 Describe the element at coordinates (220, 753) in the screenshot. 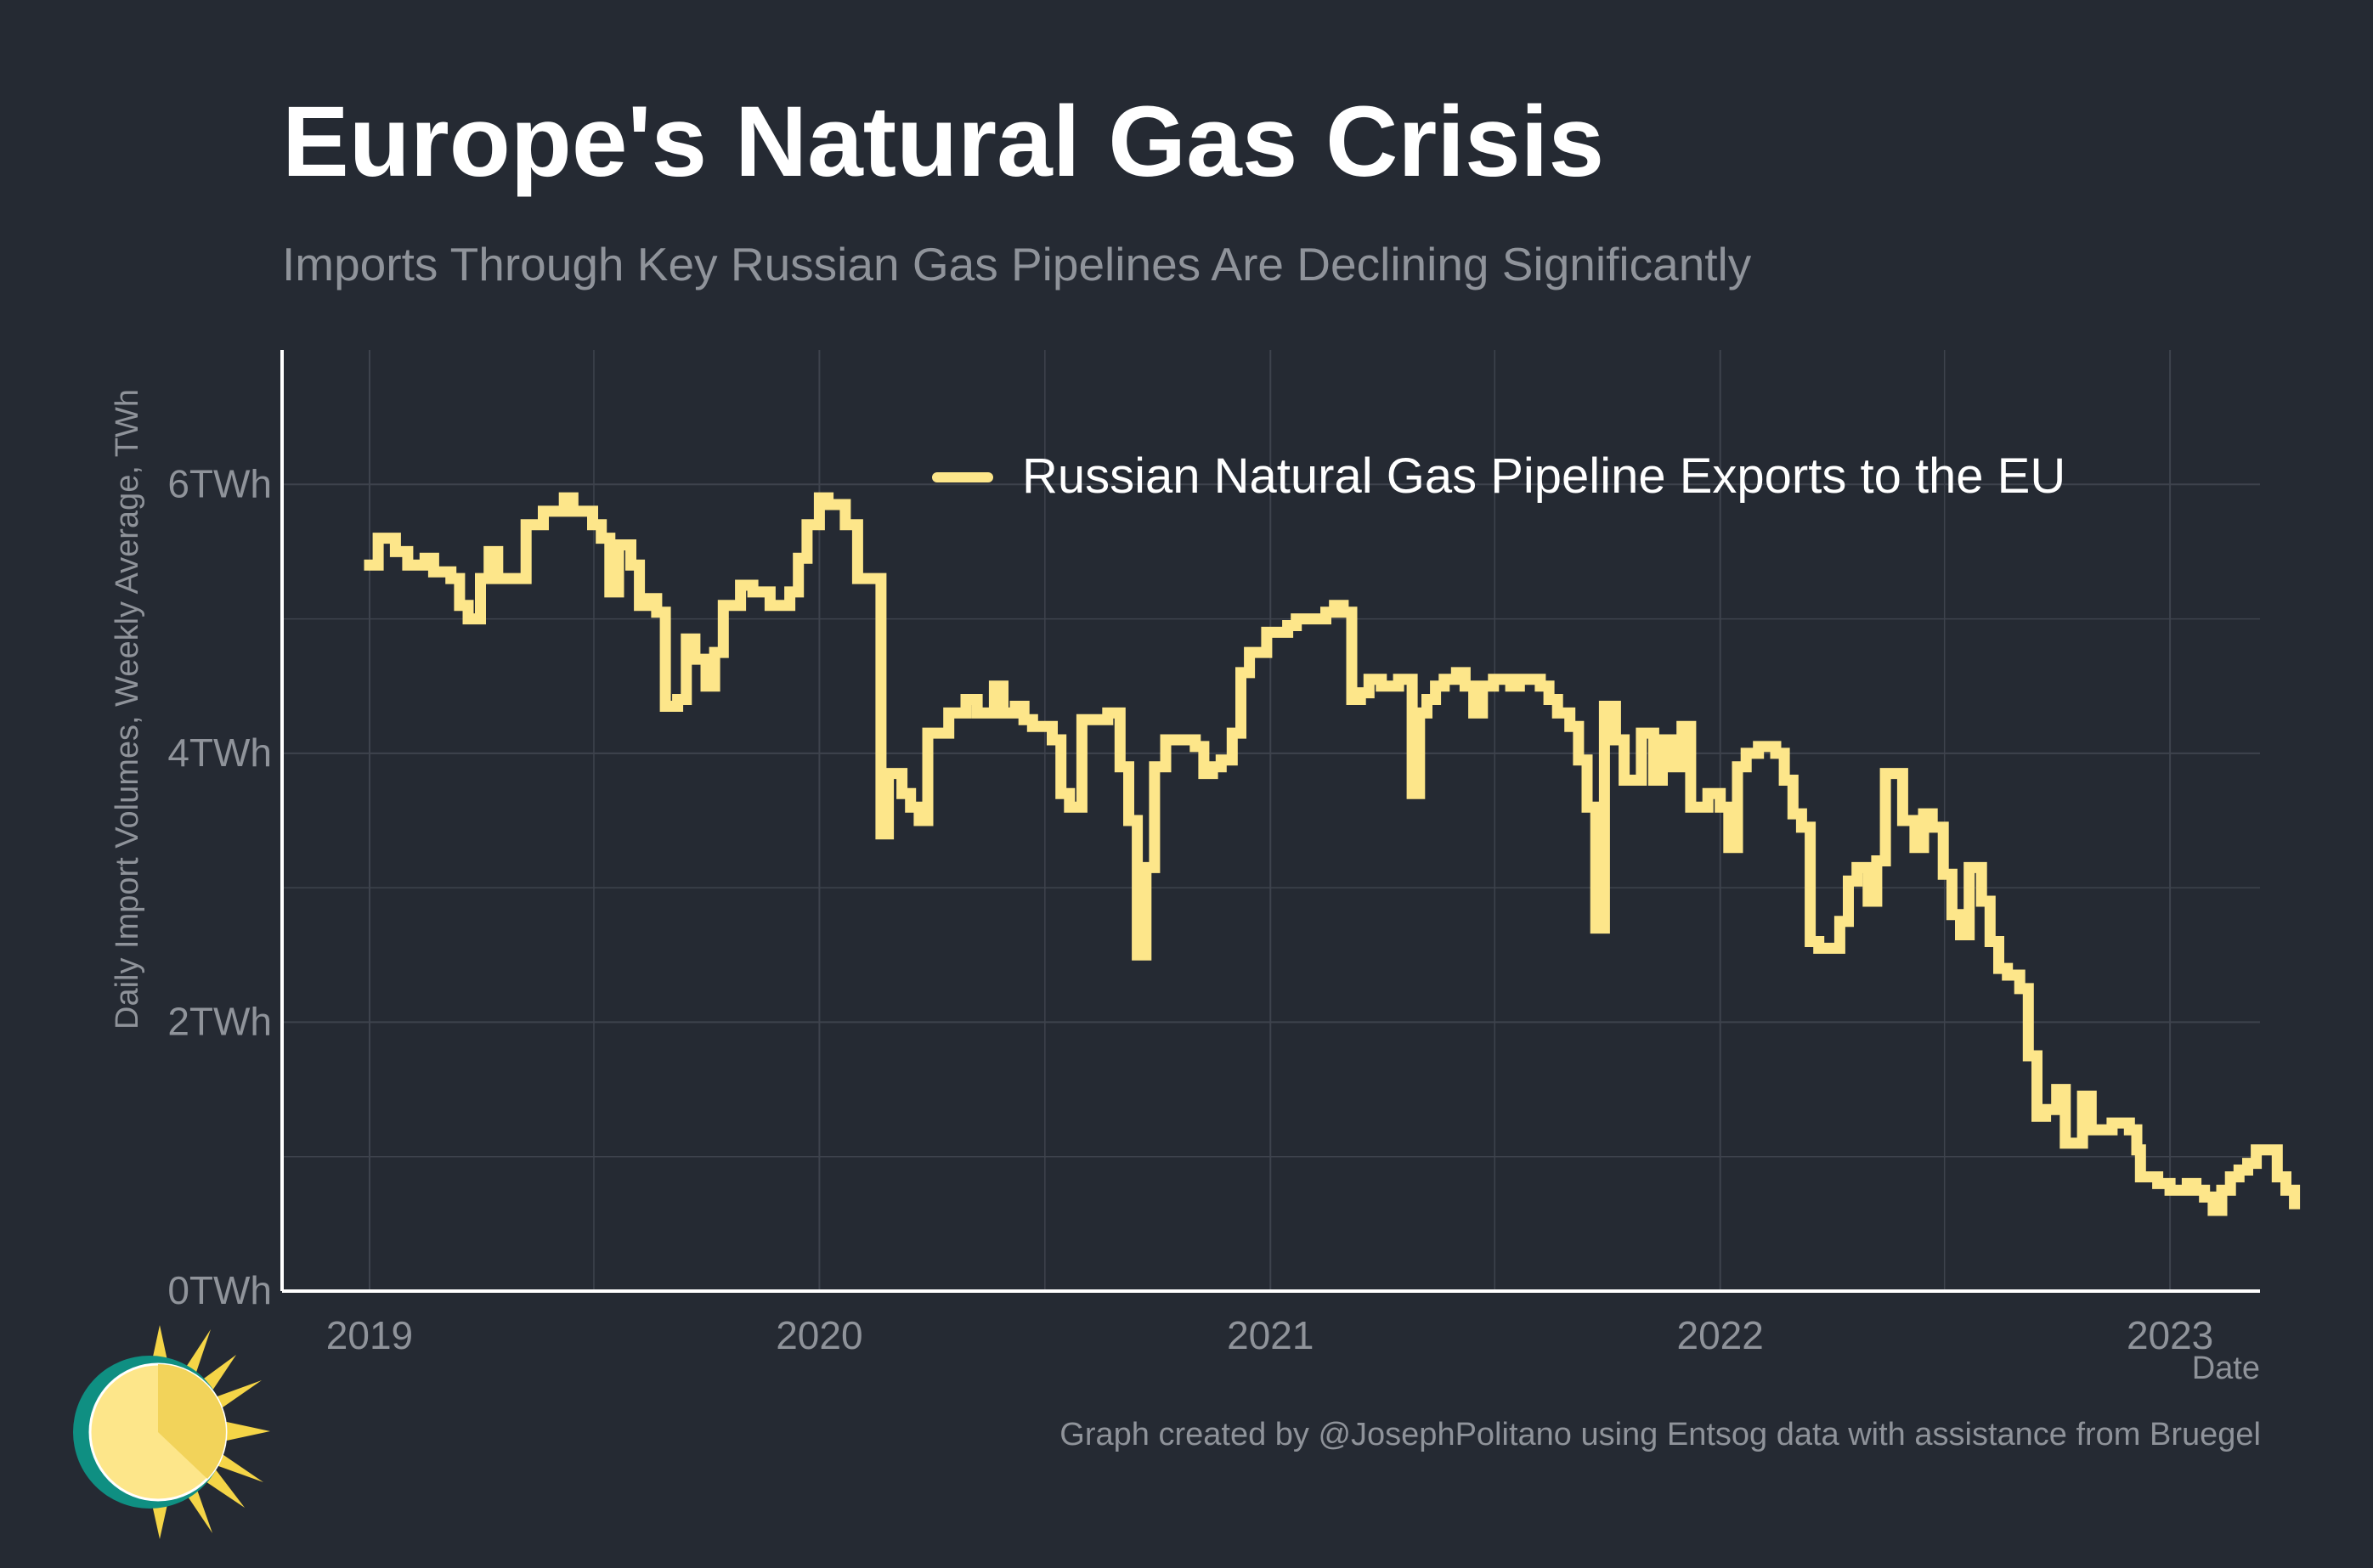

I see `y-tick-label: 4TWh` at that location.